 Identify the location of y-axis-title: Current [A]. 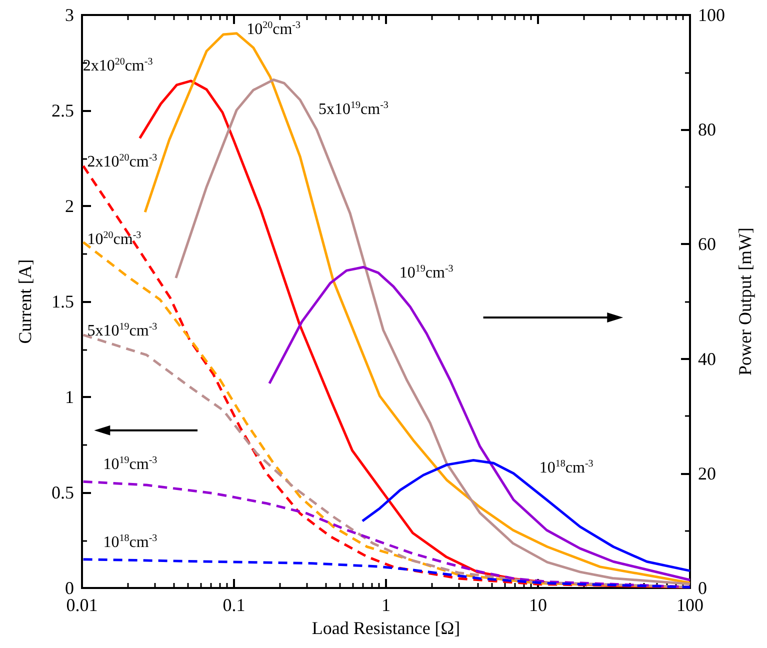
(25, 301).